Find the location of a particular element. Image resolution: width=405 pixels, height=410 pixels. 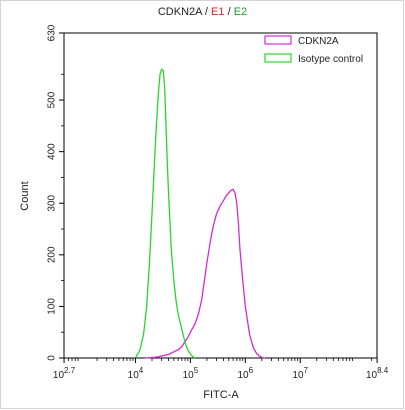

y-tick-label-3: 300 is located at coordinates (52, 202).